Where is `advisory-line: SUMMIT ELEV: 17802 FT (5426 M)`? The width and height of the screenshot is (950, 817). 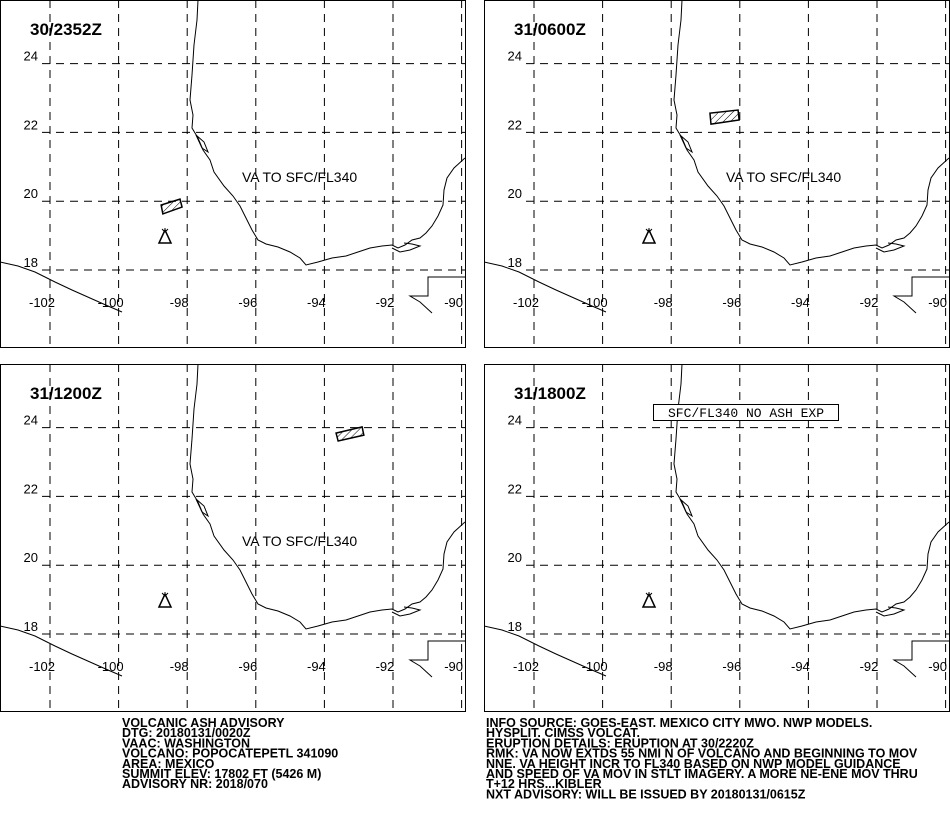
advisory-line: SUMMIT ELEV: 17802 FT (5426 M) is located at coordinates (221, 774).